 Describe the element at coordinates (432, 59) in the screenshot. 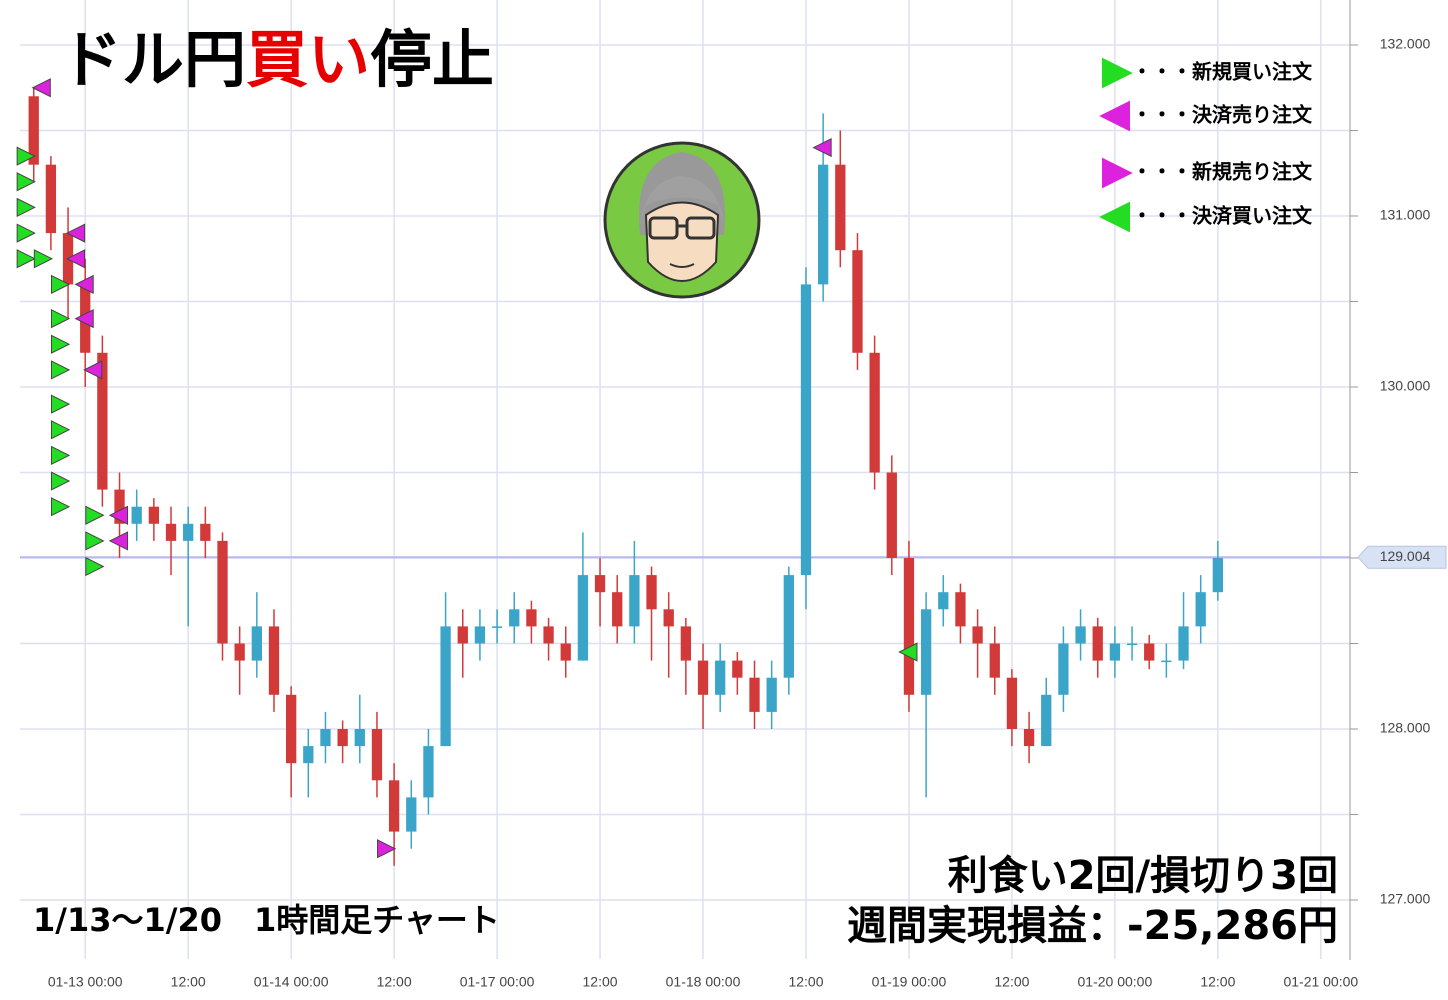

I see `title-part: 停止` at that location.